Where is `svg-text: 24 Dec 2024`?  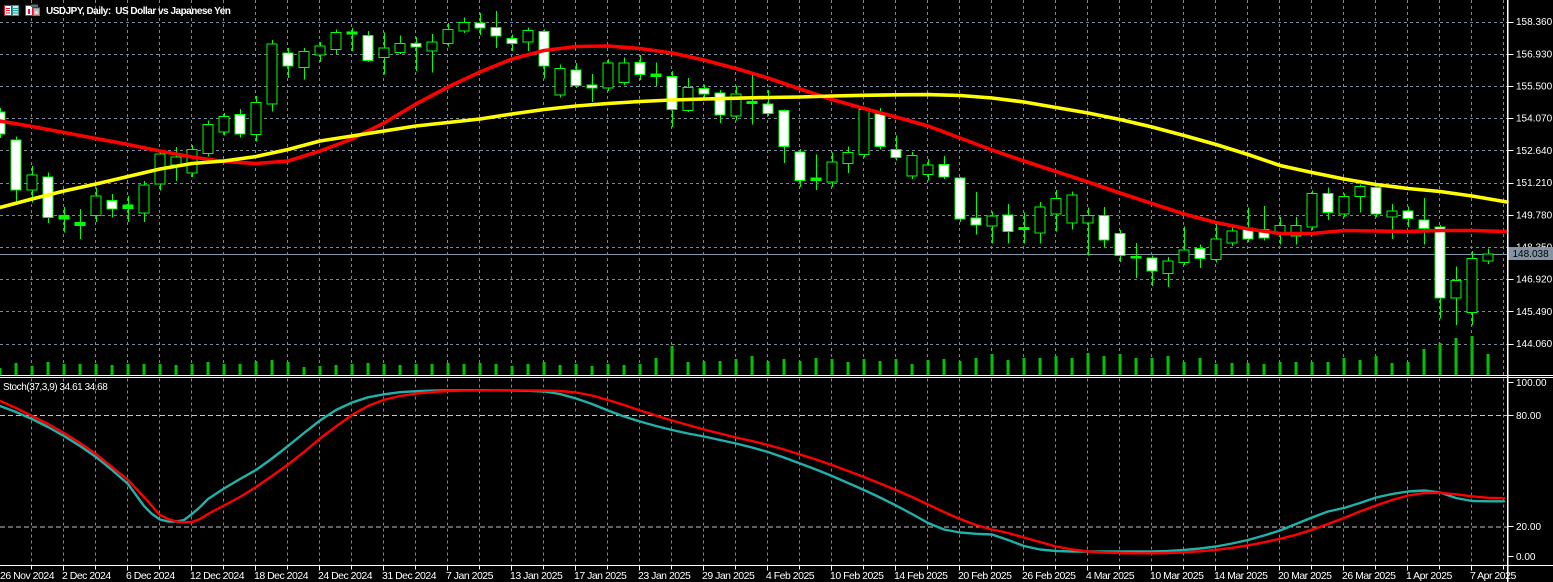 svg-text: 24 Dec 2024 is located at coordinates (345, 576).